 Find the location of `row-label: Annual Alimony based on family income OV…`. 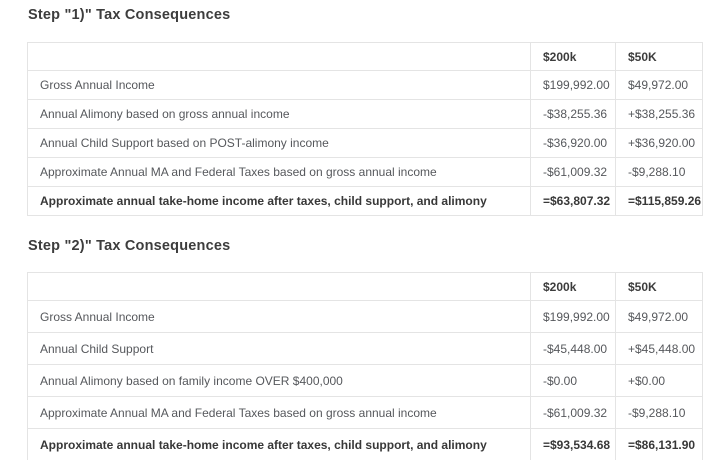

row-label: Annual Alimony based on family income OV… is located at coordinates (279, 380).